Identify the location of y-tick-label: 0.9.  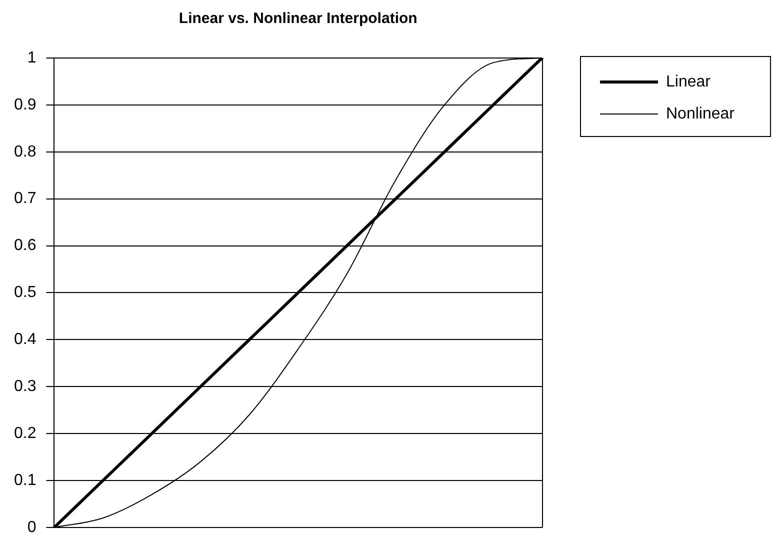
(25, 105).